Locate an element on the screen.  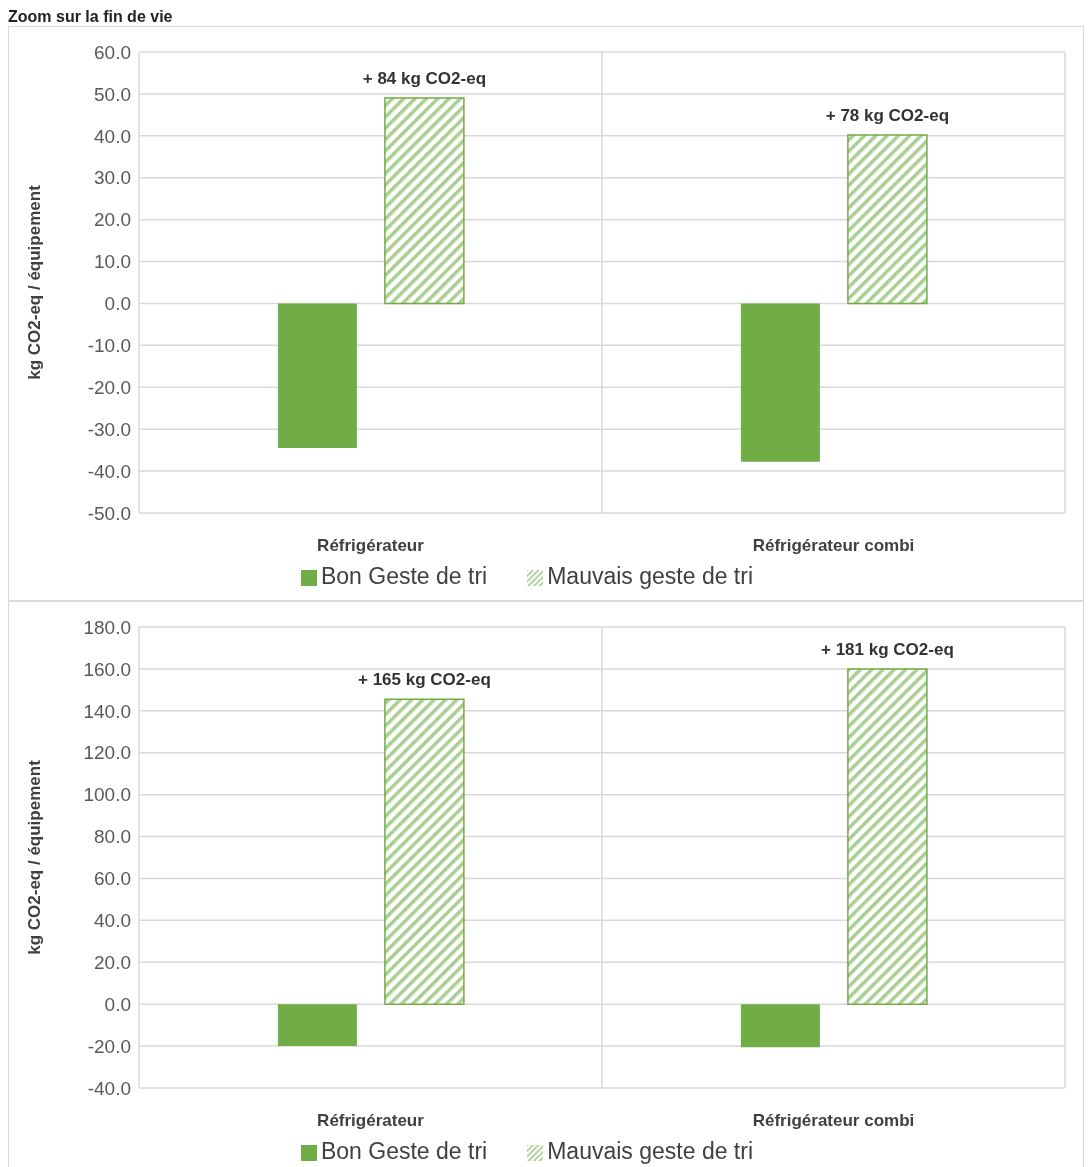
chart-title: Zoom sur la fin de vie is located at coordinates (91, 17).